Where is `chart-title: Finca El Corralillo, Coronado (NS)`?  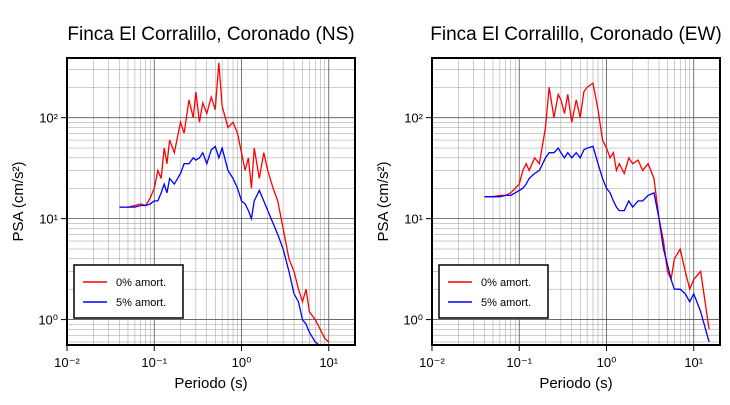 chart-title: Finca El Corralillo, Coronado (NS) is located at coordinates (210, 34).